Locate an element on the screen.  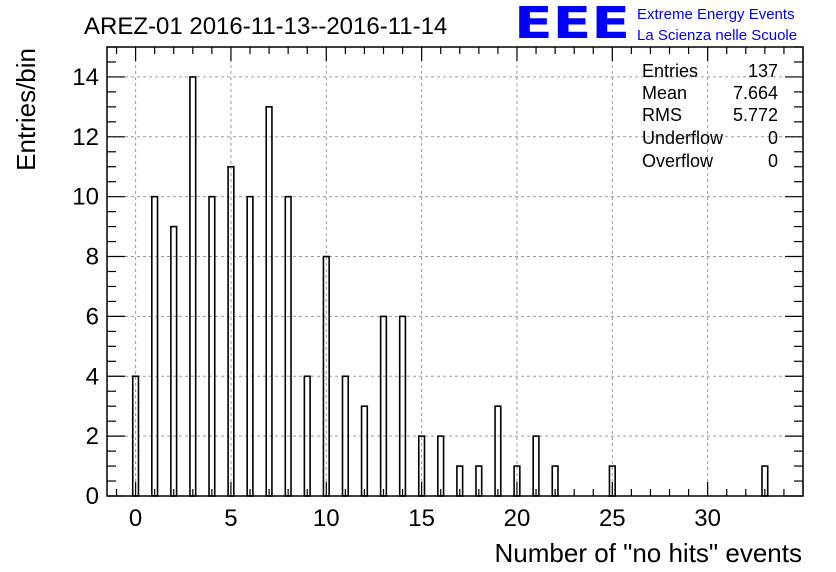
x-tick-label: 20 is located at coordinates (517, 518).